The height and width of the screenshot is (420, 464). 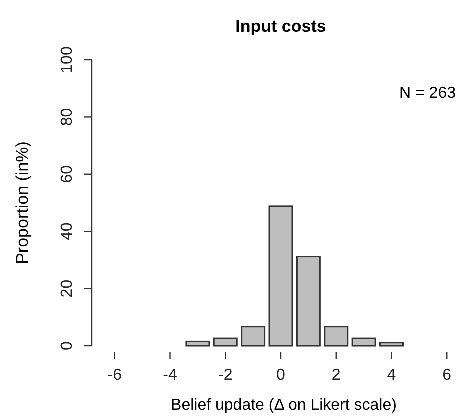 What do you see at coordinates (447, 375) in the screenshot?
I see `x-tick-label: 6` at bounding box center [447, 375].